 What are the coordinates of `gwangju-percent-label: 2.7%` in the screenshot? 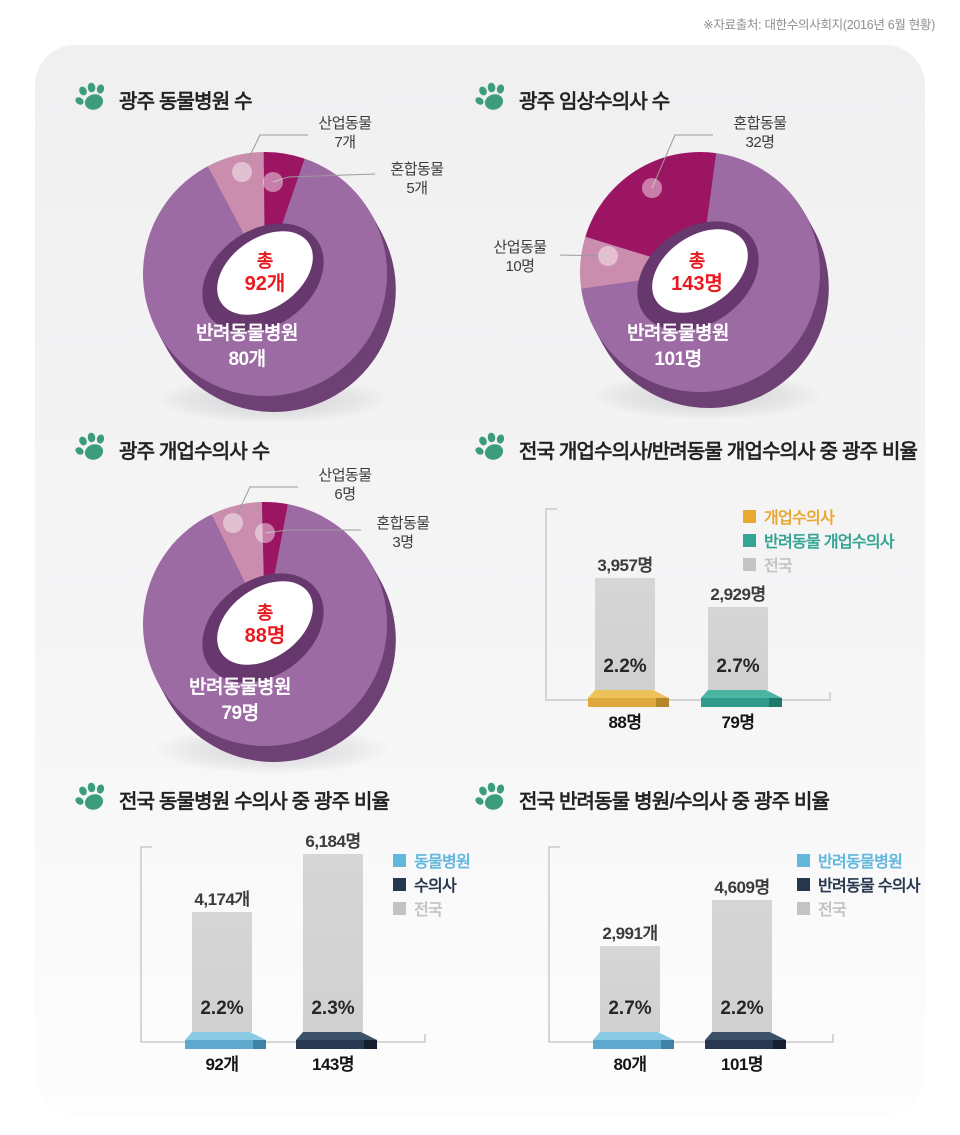 It's located at (630, 1009).